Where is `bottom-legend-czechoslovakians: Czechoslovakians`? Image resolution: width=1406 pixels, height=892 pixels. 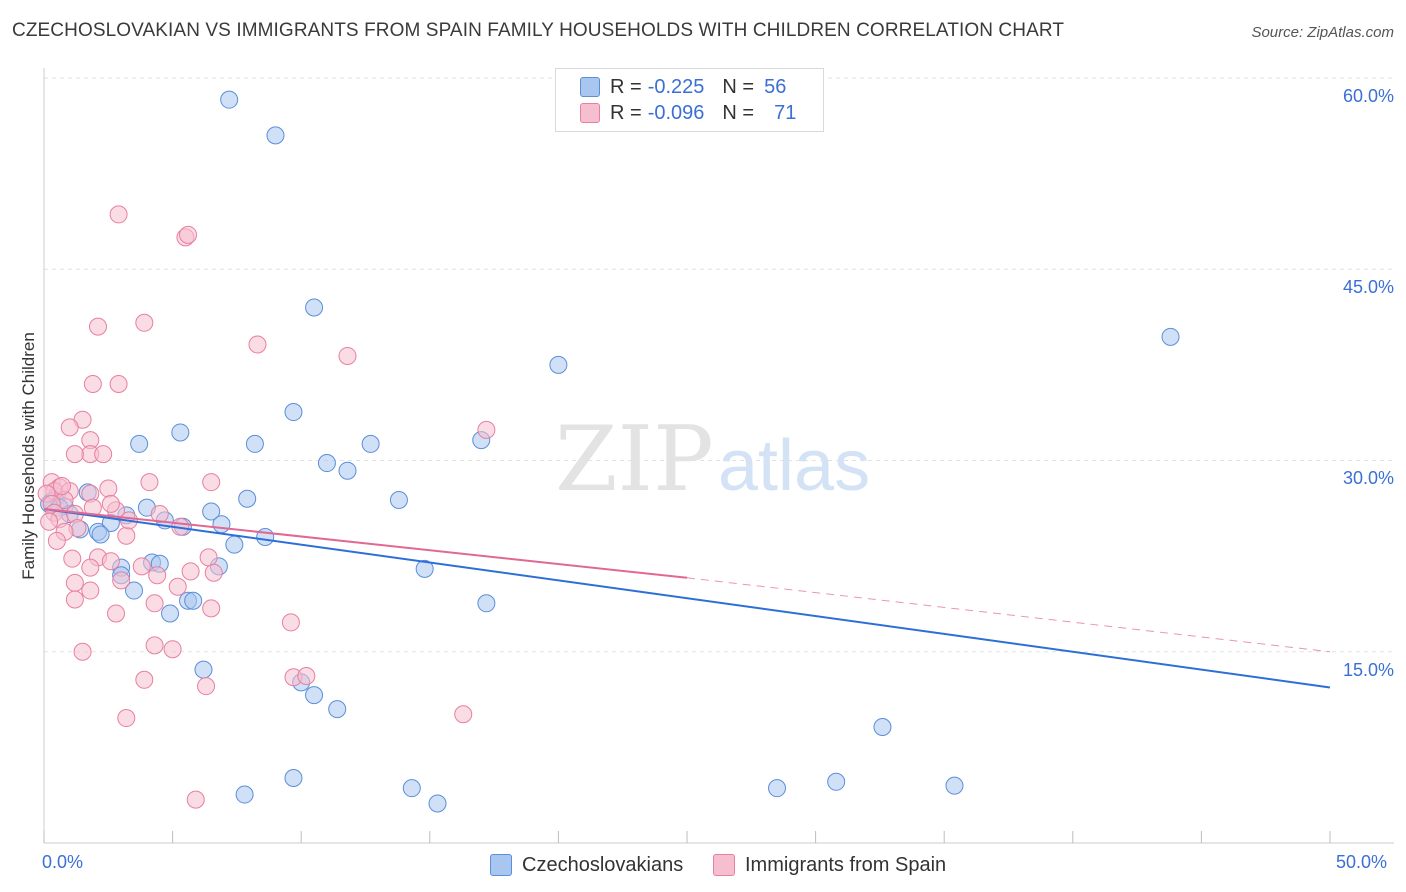 bottom-legend-czechoslovakians: Czechoslovakians is located at coordinates (586, 865).